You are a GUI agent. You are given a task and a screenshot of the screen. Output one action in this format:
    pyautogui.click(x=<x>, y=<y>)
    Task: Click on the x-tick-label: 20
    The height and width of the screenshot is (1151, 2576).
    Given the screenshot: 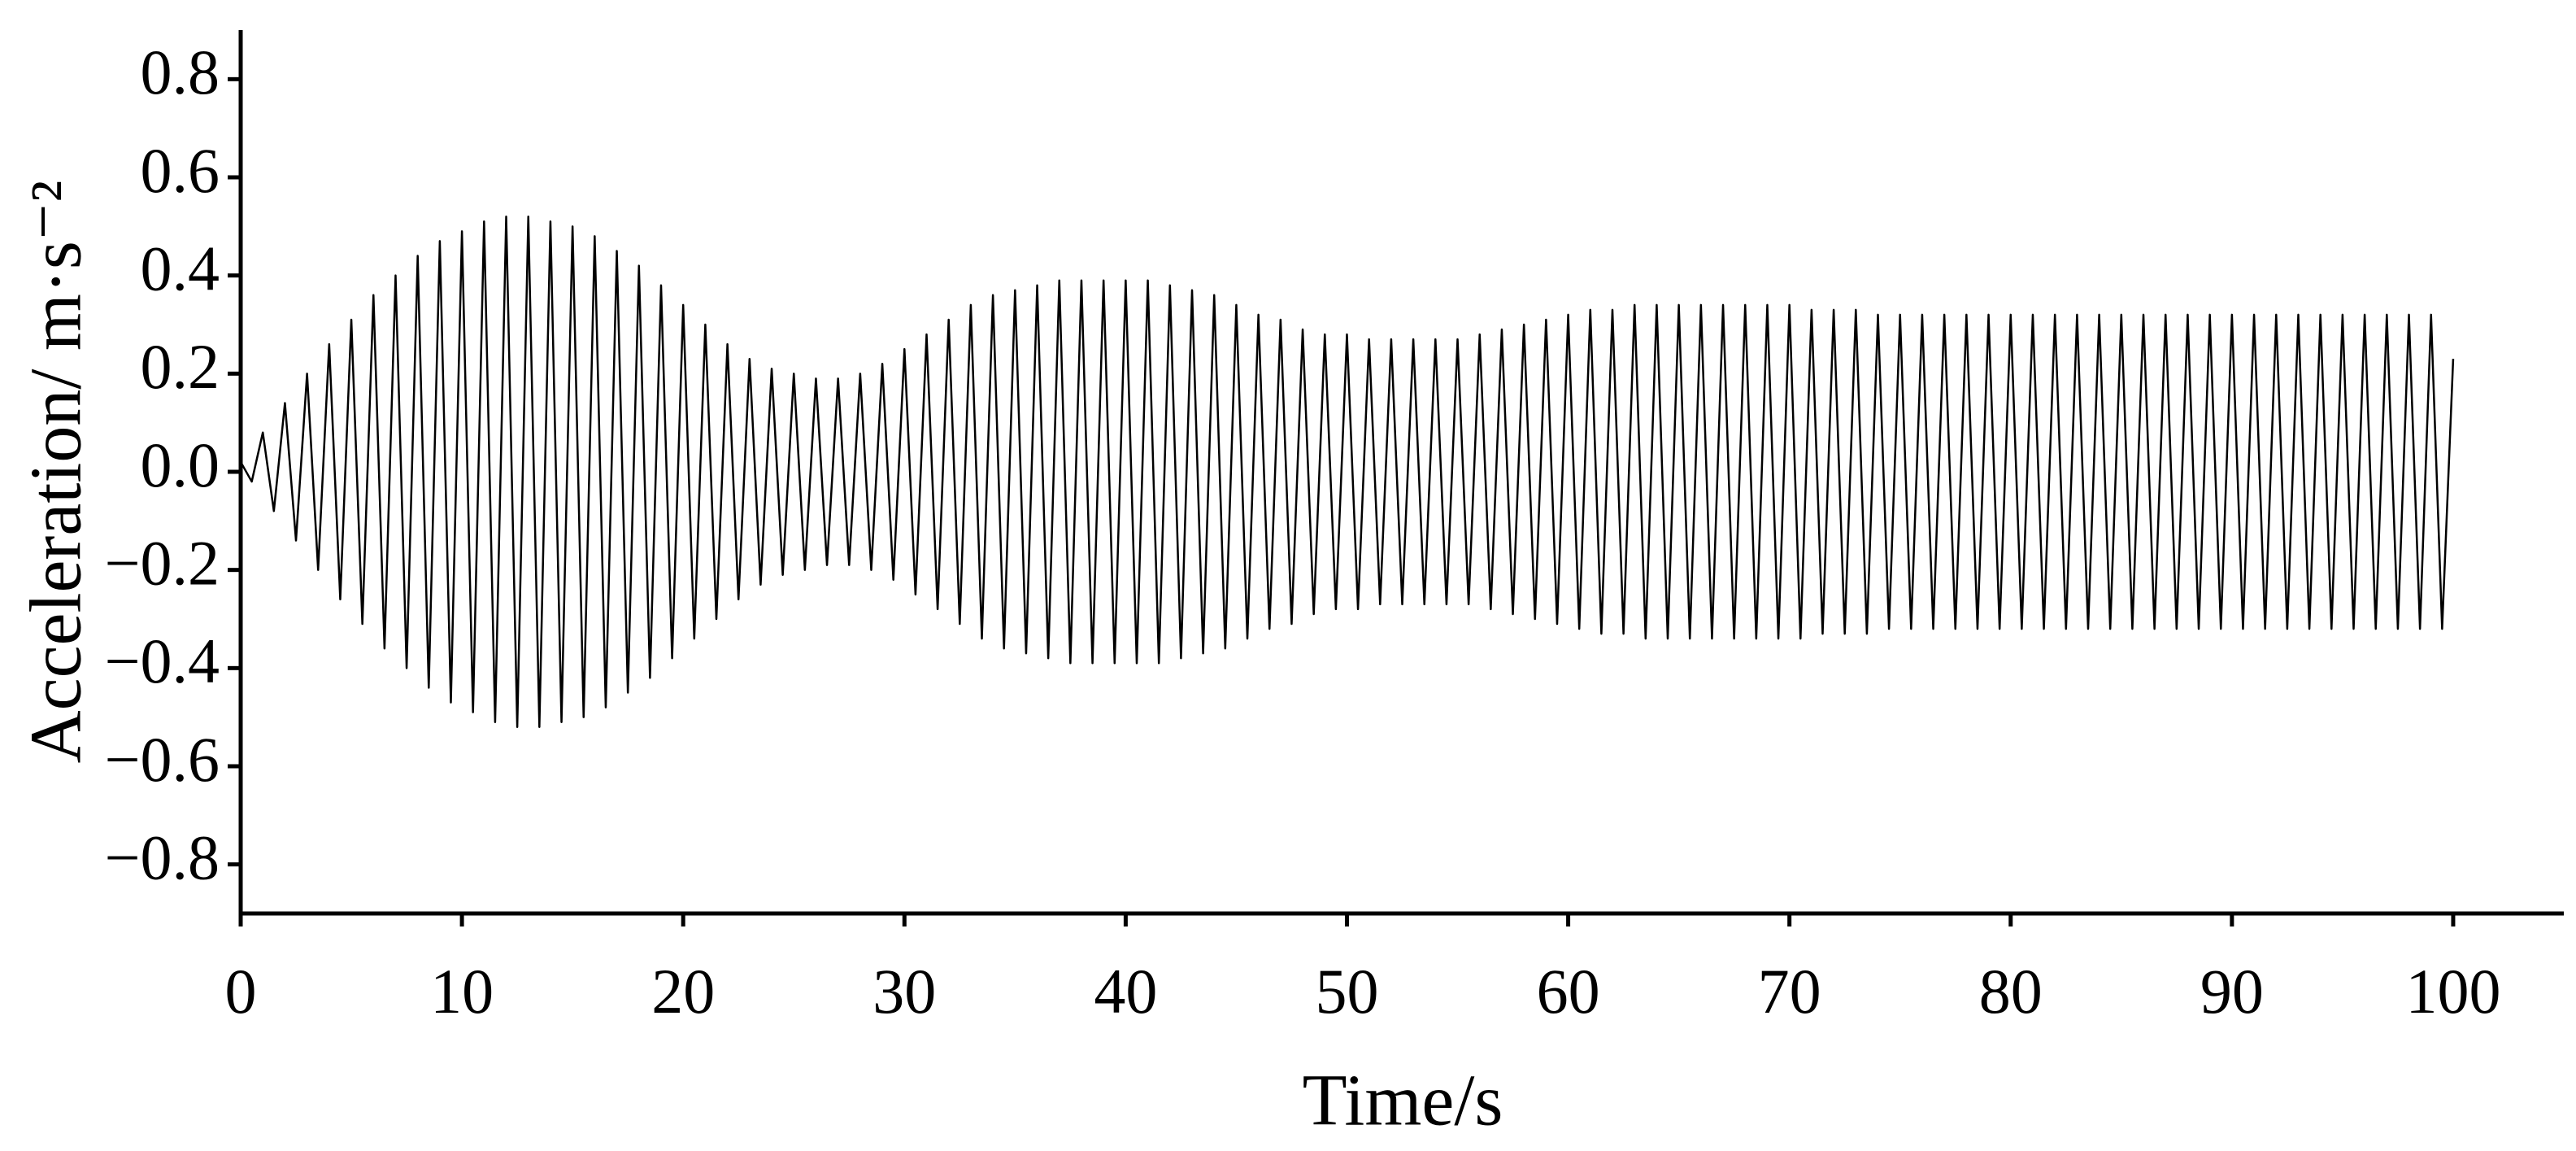 What is the action you would take?
    pyautogui.click(x=683, y=991)
    